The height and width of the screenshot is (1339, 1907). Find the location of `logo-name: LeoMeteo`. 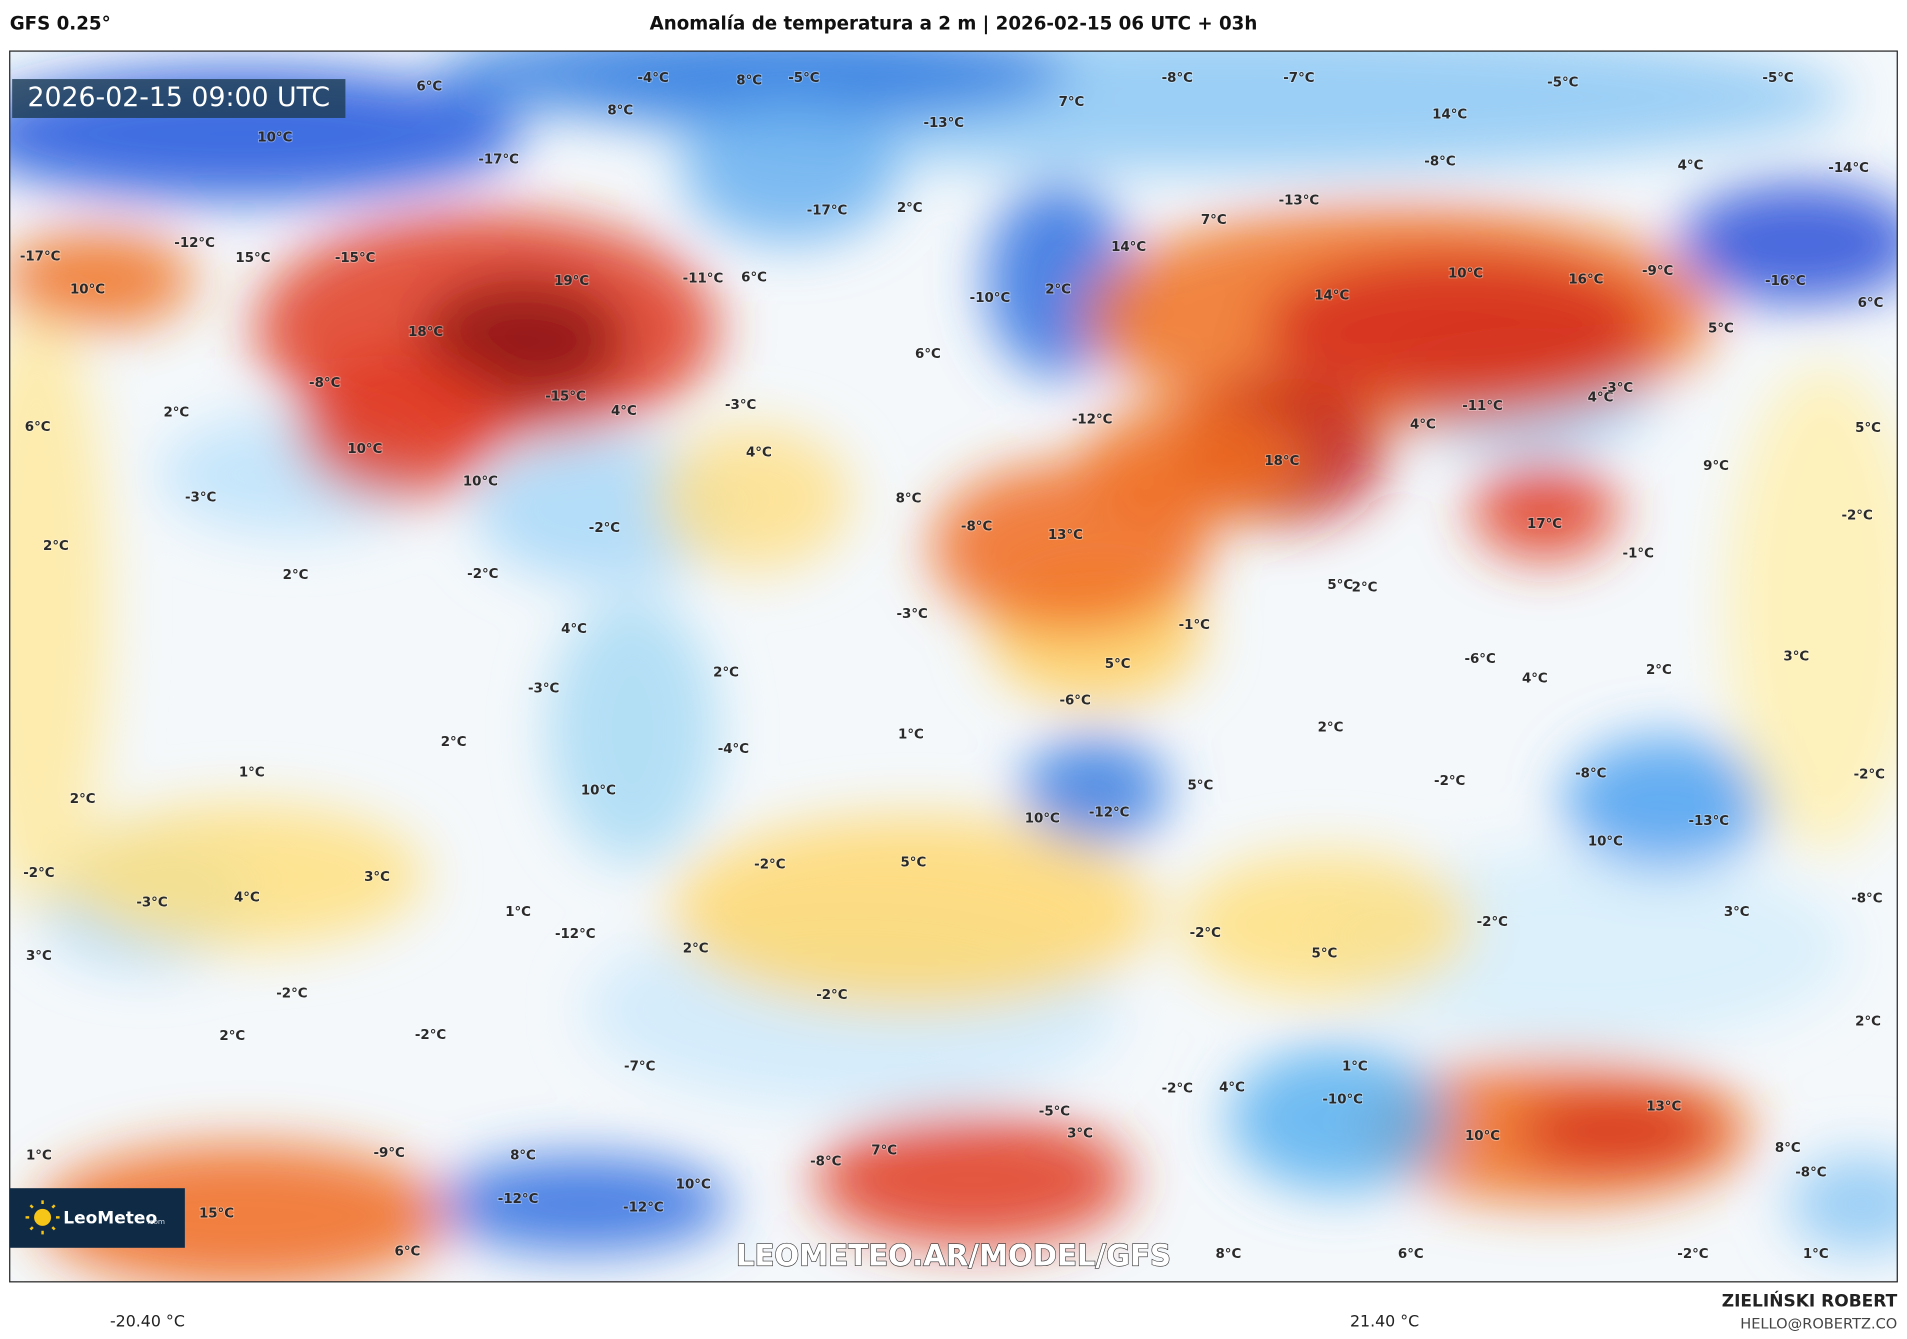

logo-name: LeoMeteo is located at coordinates (110, 1219).